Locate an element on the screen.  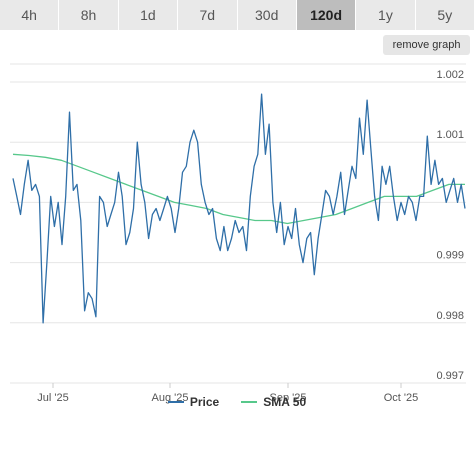
tab-120d: 120d is located at coordinates (326, 15).